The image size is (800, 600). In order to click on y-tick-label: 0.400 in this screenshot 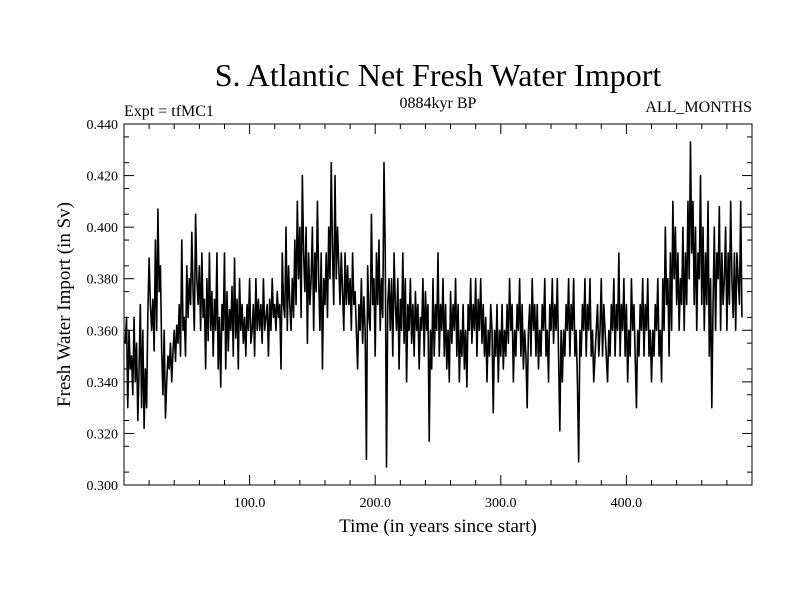, I will do `click(103, 228)`.